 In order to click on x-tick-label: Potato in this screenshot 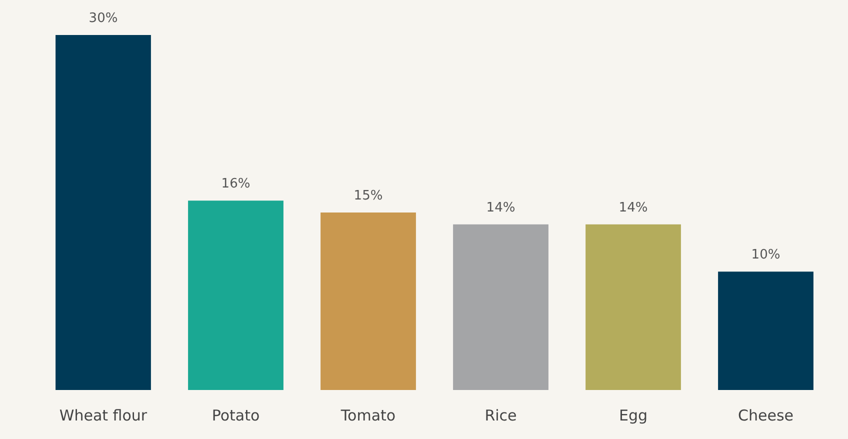, I will do `click(236, 415)`.